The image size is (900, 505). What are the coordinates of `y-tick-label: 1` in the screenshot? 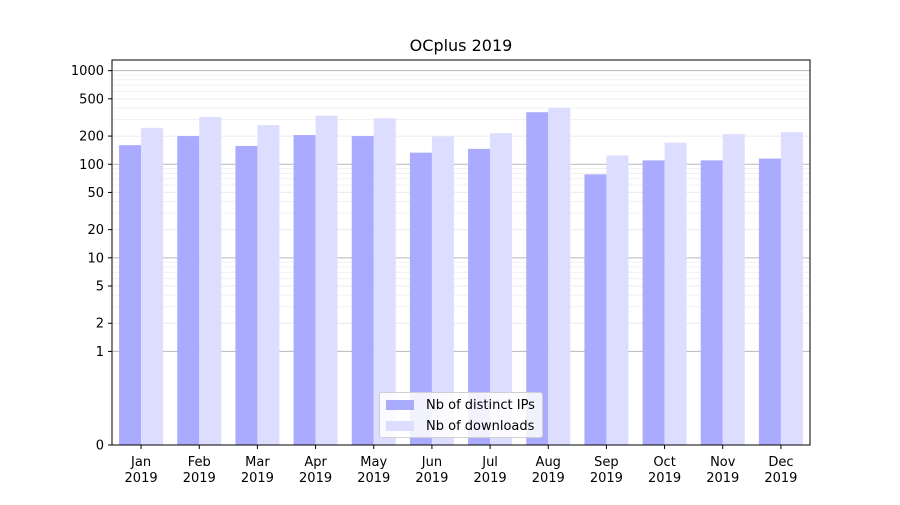 It's located at (100, 352).